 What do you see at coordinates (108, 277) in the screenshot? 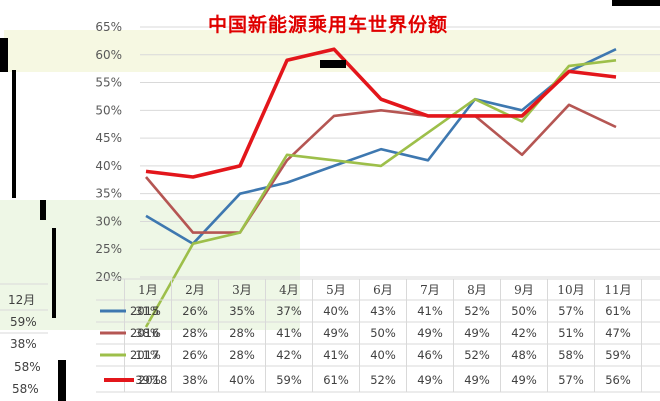
I see `y-tick-label: 20%` at bounding box center [108, 277].